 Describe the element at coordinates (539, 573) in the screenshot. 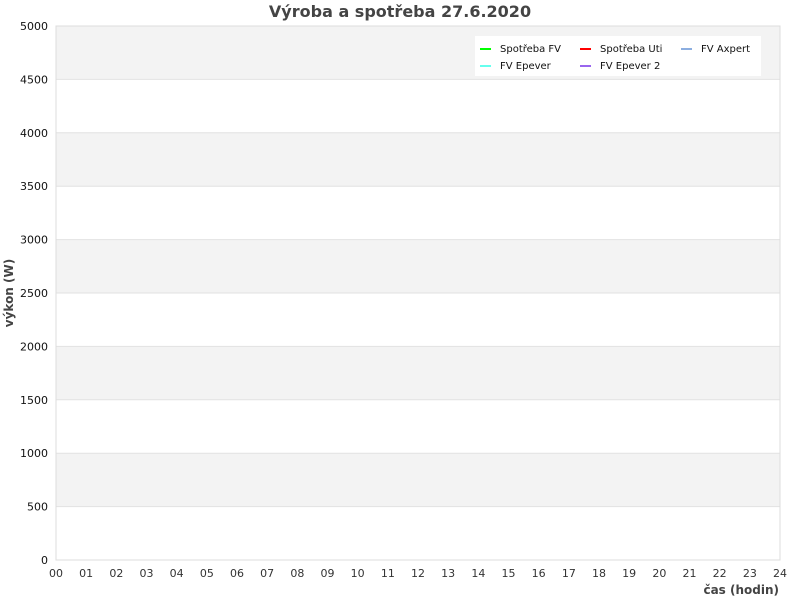

I see `x-tick-label: 16` at that location.